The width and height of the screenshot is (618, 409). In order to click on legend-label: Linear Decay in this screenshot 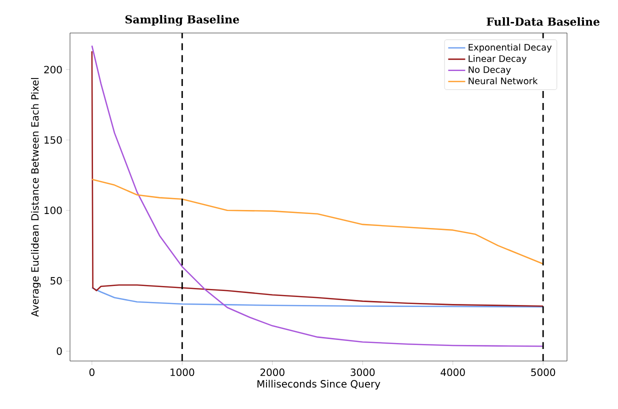, I will do `click(497, 59)`.